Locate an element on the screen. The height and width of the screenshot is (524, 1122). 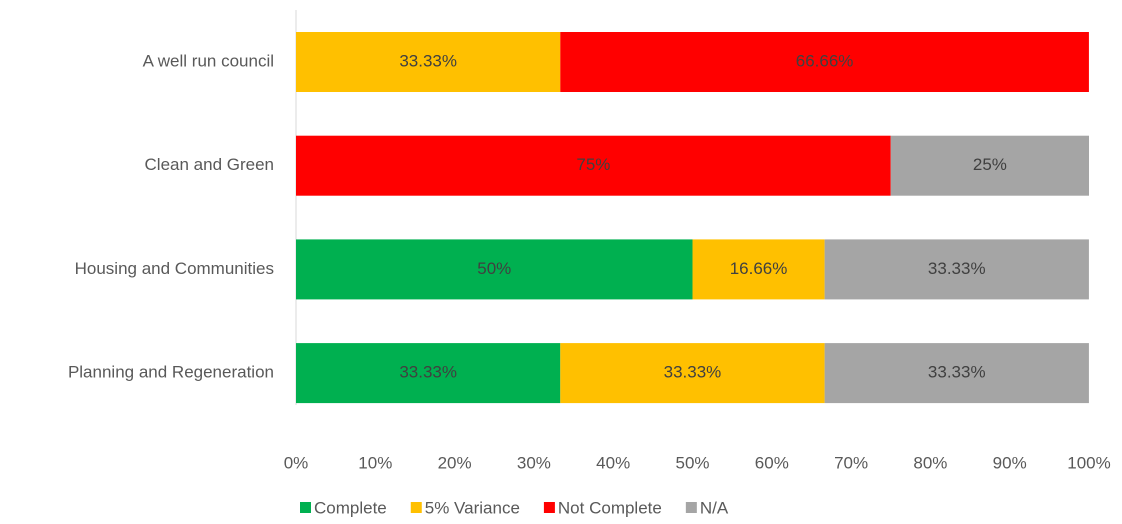
x-tick-label: 20% is located at coordinates (455, 462).